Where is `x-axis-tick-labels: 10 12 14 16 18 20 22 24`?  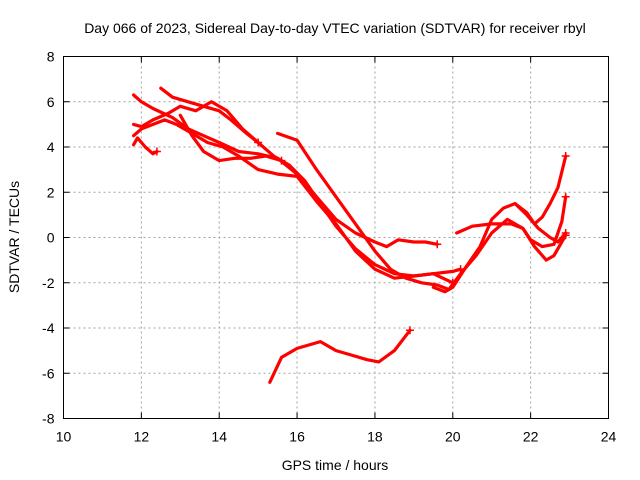 x-axis-tick-labels: 10 12 14 16 18 20 22 24 is located at coordinates (336, 437).